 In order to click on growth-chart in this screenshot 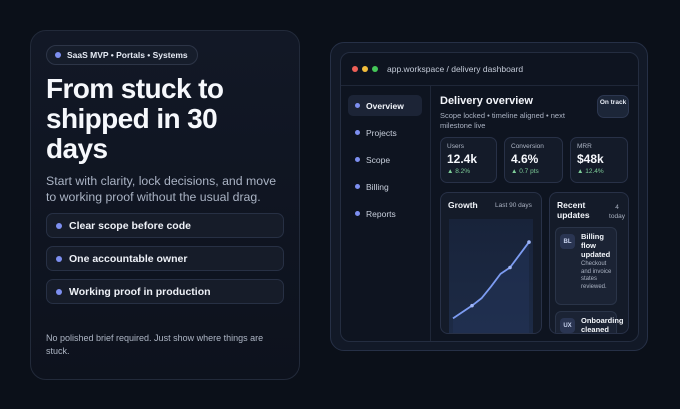, I will do `click(491, 286)`.